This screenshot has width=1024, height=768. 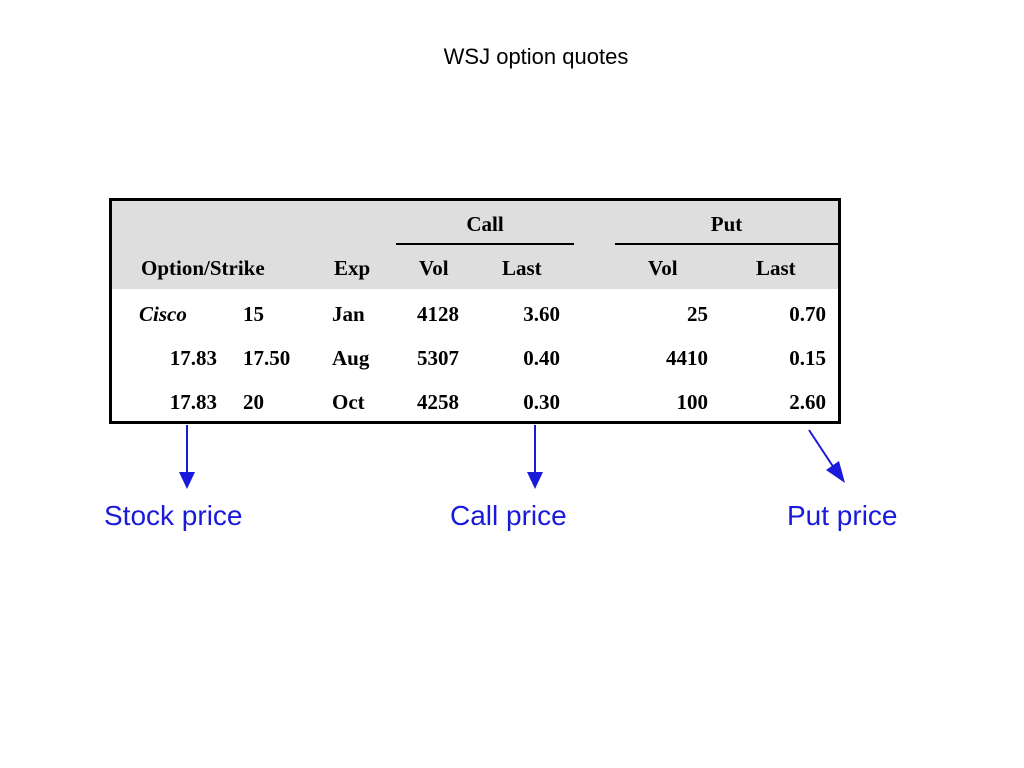 What do you see at coordinates (726, 244) in the screenshot?
I see `put-group-rule` at bounding box center [726, 244].